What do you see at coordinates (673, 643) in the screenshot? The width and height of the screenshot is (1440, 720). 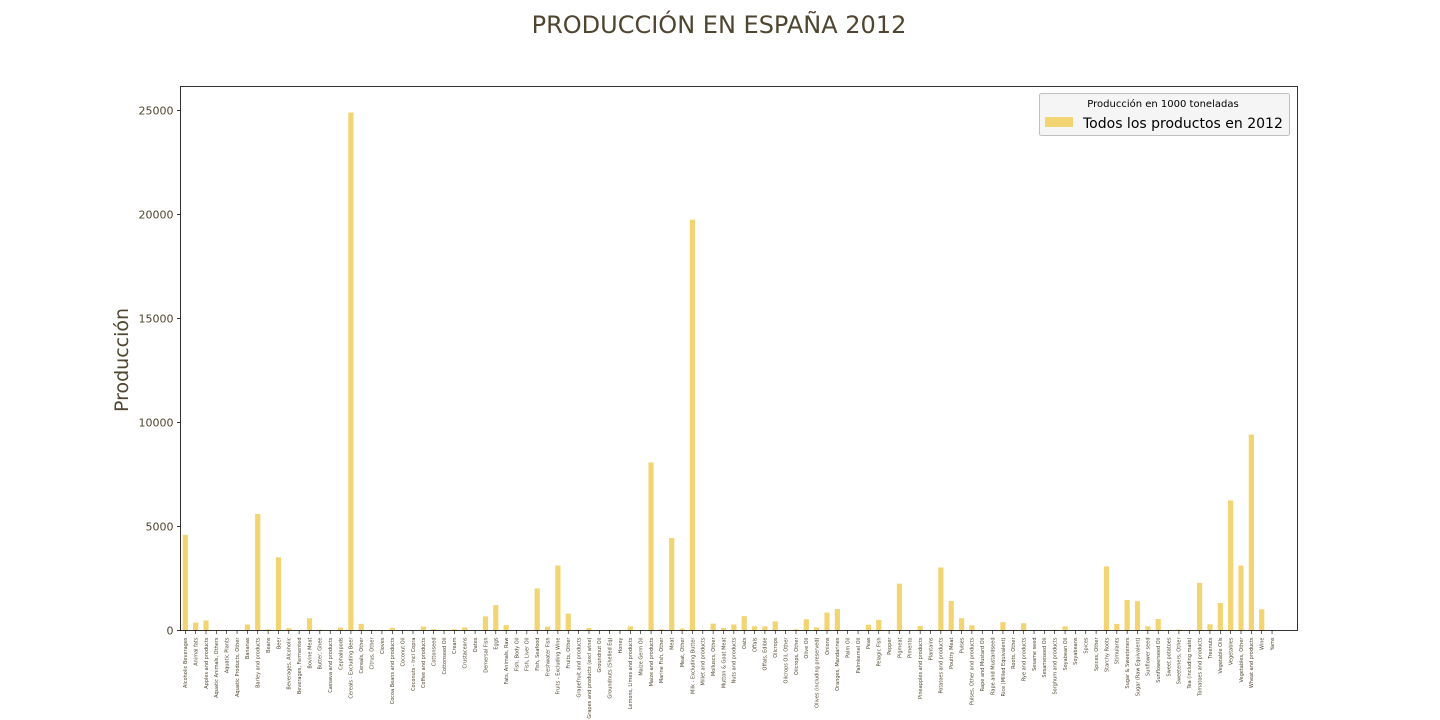 I see `x-tick-label: Meat` at bounding box center [673, 643].